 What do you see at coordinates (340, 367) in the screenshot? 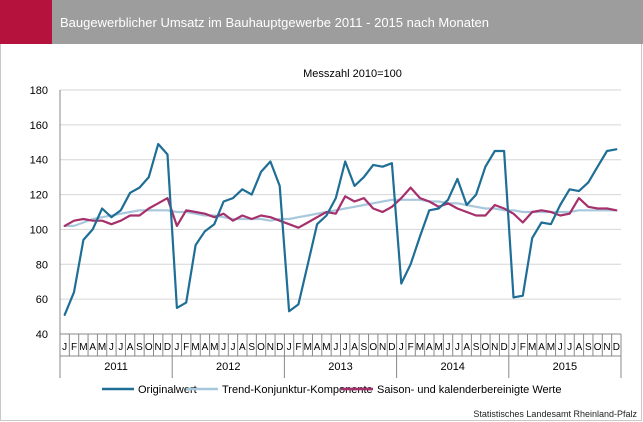
I see `year-label-2013: 2013` at bounding box center [340, 367].